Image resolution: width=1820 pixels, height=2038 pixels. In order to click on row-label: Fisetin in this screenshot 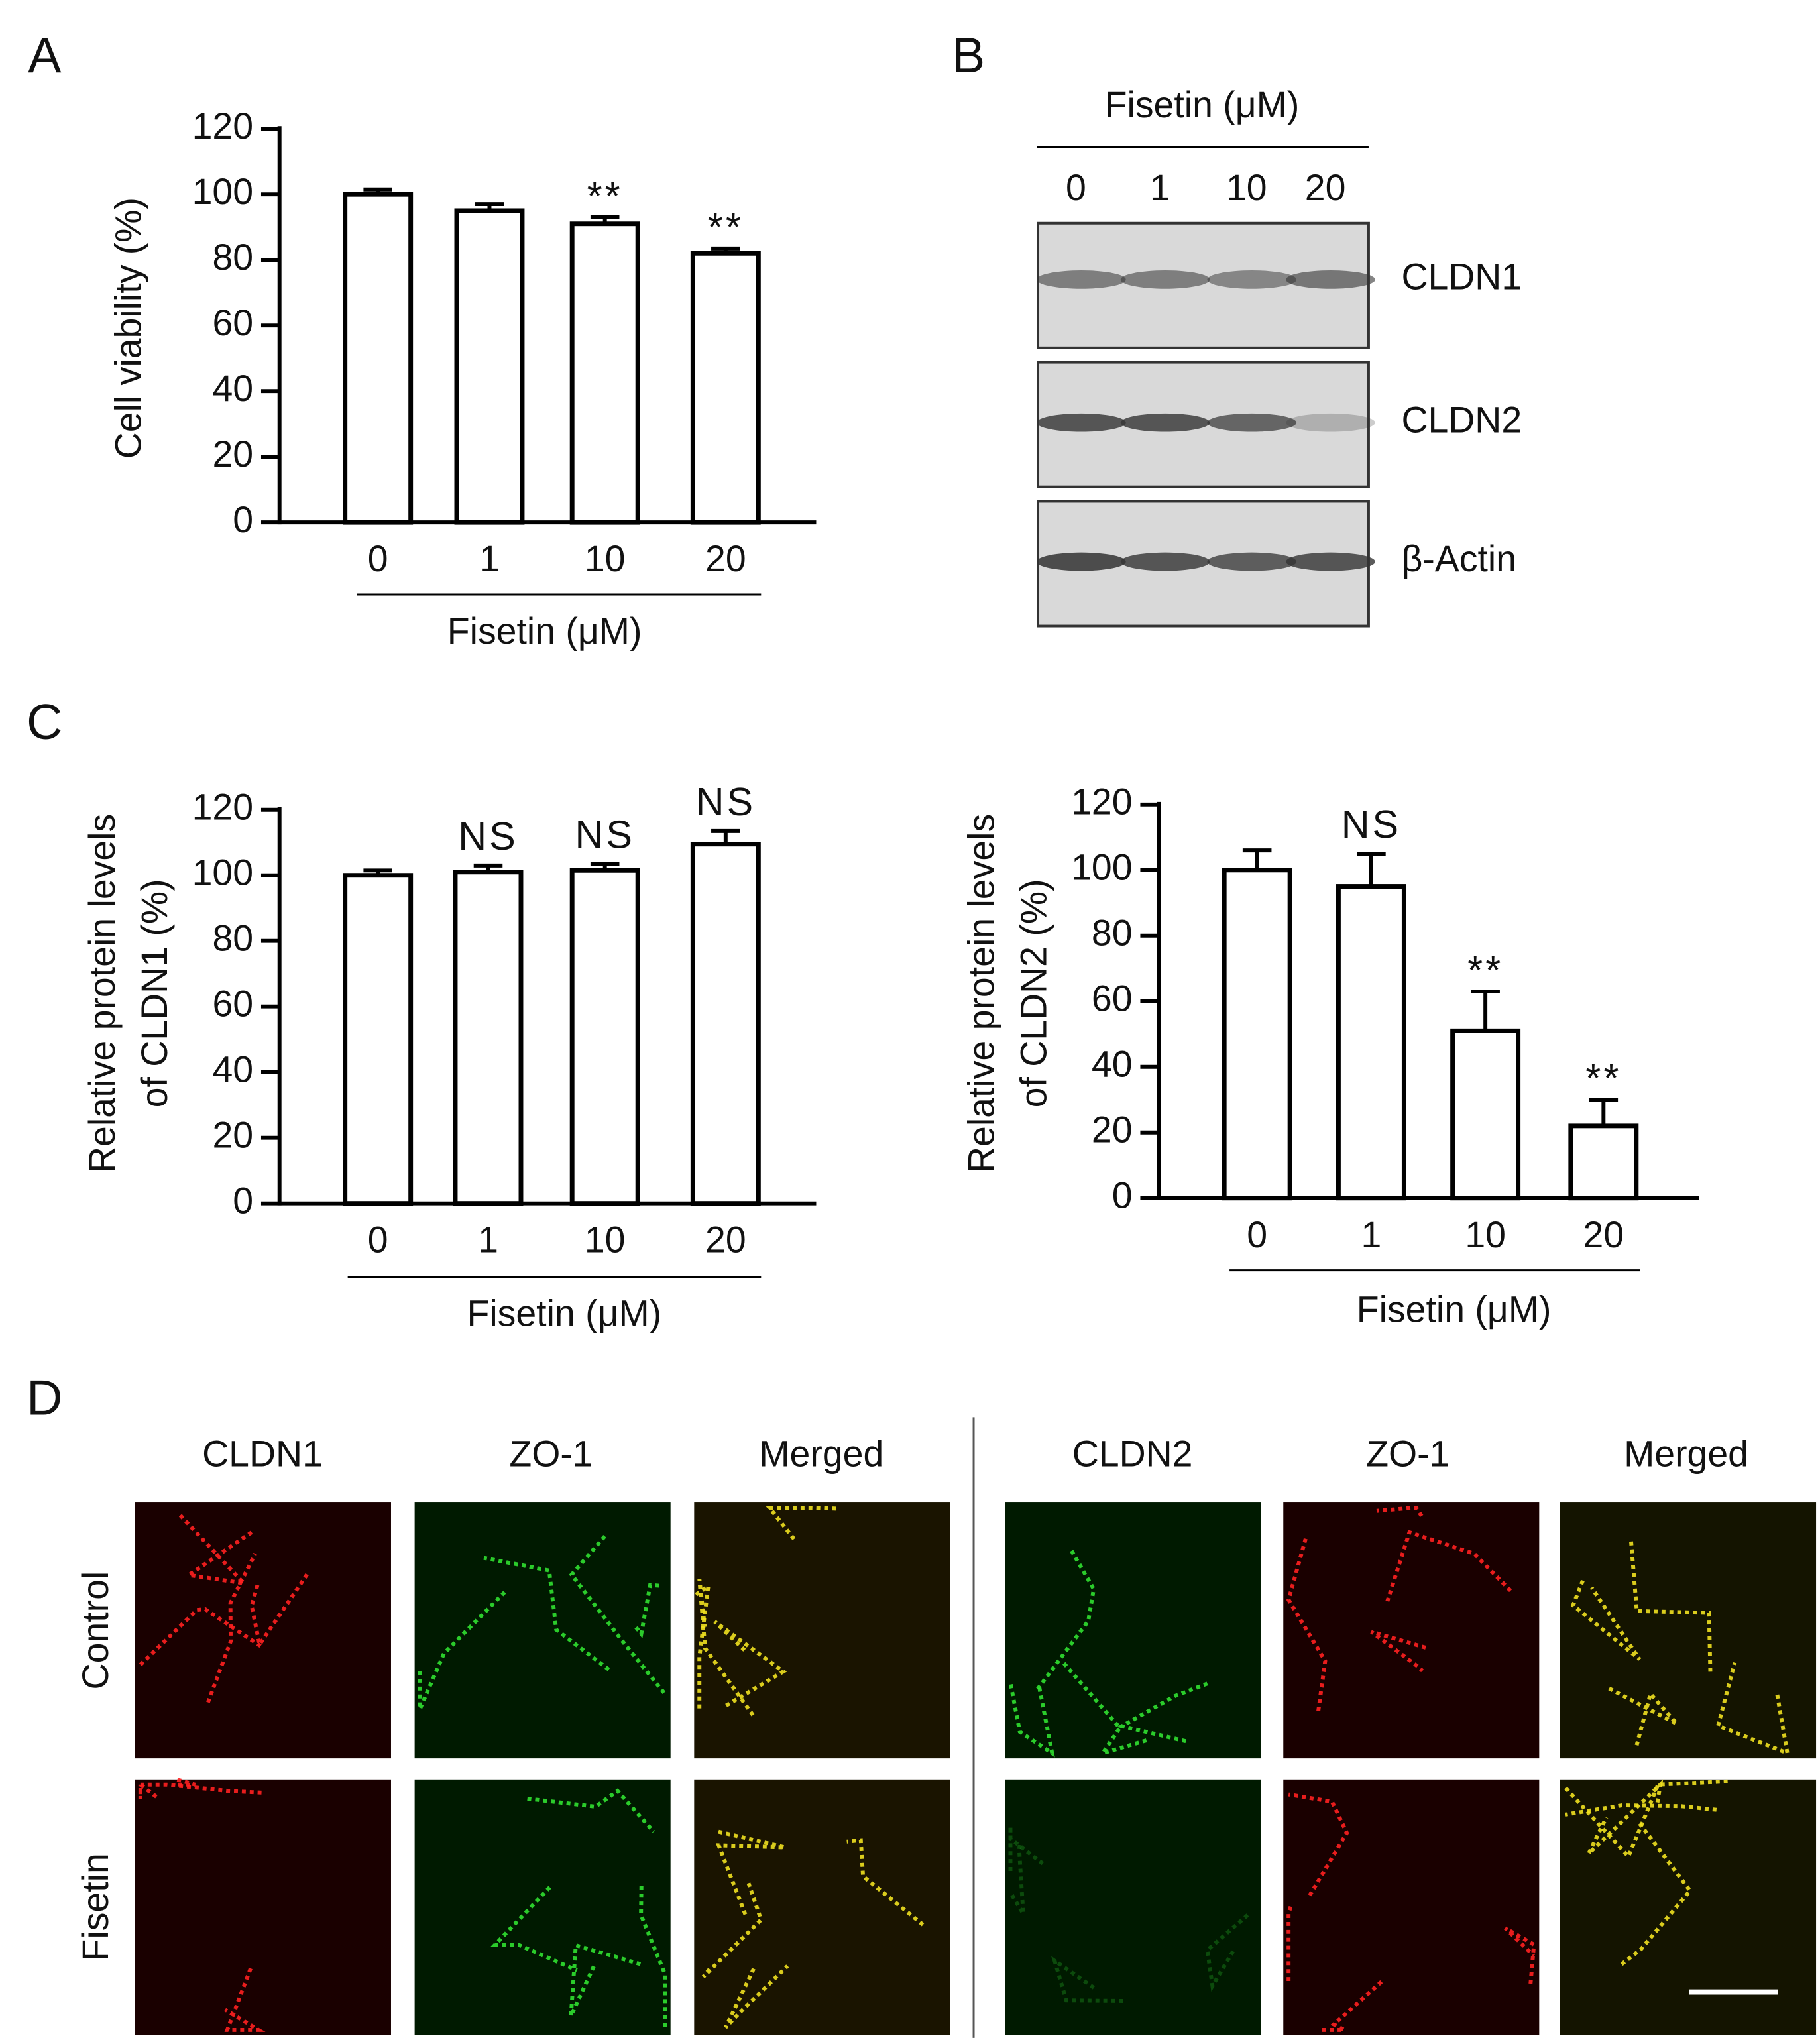, I will do `click(96, 1907)`.